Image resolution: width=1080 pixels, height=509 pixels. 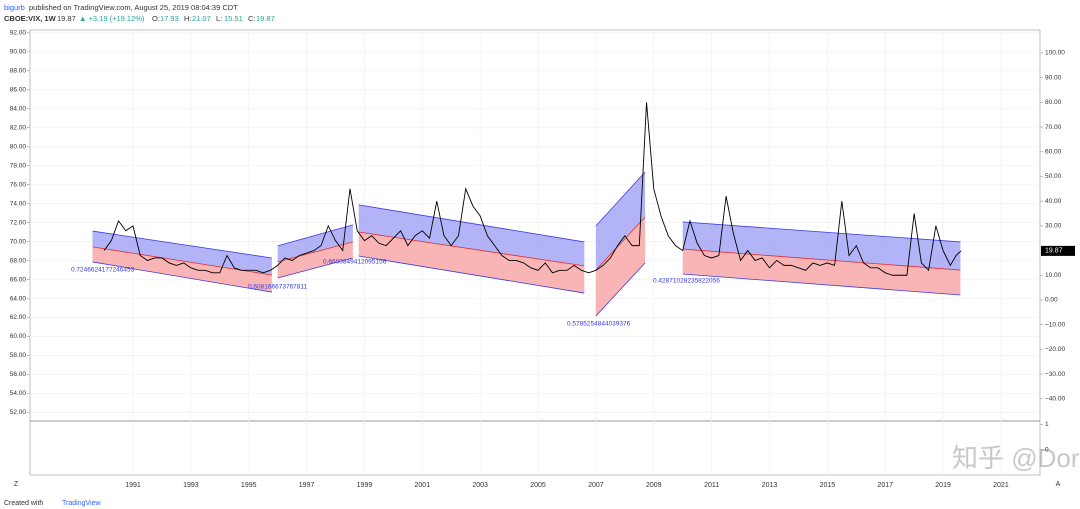 I want to click on left-tick-label: 74.00, so click(x=18, y=203).